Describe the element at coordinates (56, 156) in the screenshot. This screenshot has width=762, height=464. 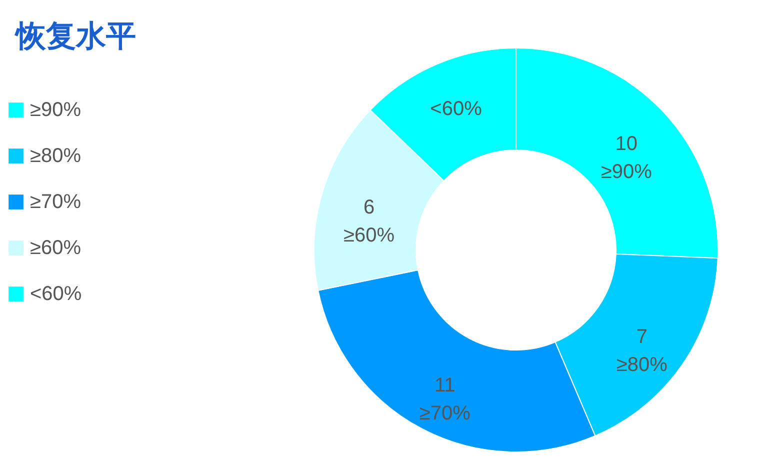
I see `legend-label: ≥80%` at that location.